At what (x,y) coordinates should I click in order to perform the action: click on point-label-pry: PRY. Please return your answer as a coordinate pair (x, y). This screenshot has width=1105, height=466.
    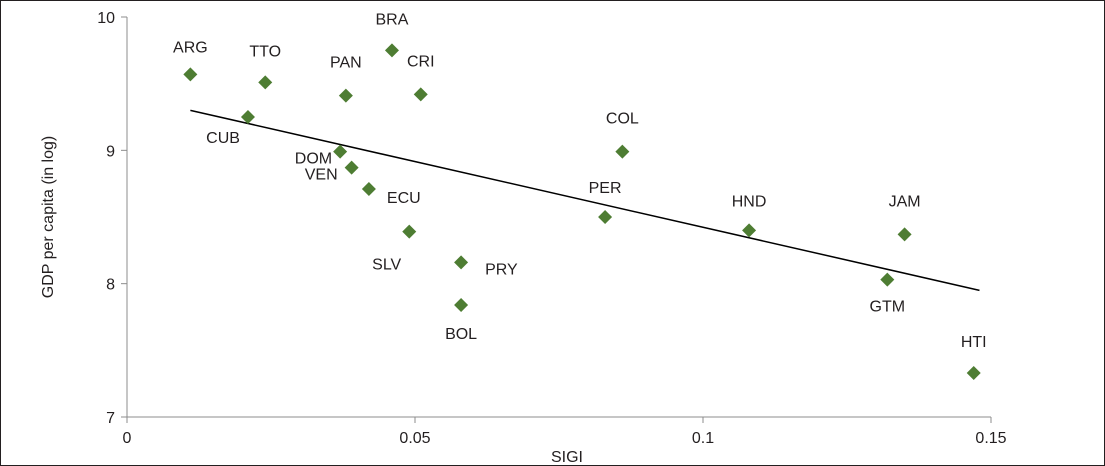
    Looking at the image, I should click on (501, 269).